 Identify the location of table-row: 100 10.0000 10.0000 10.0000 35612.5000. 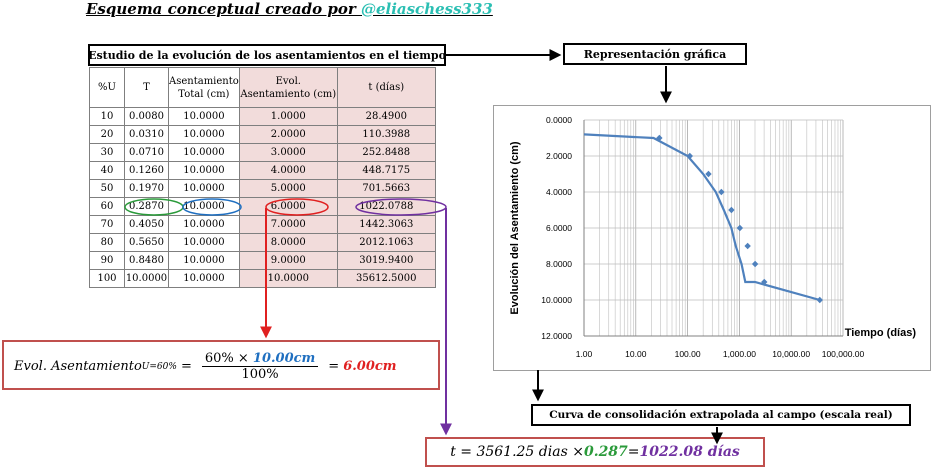
(262, 278).